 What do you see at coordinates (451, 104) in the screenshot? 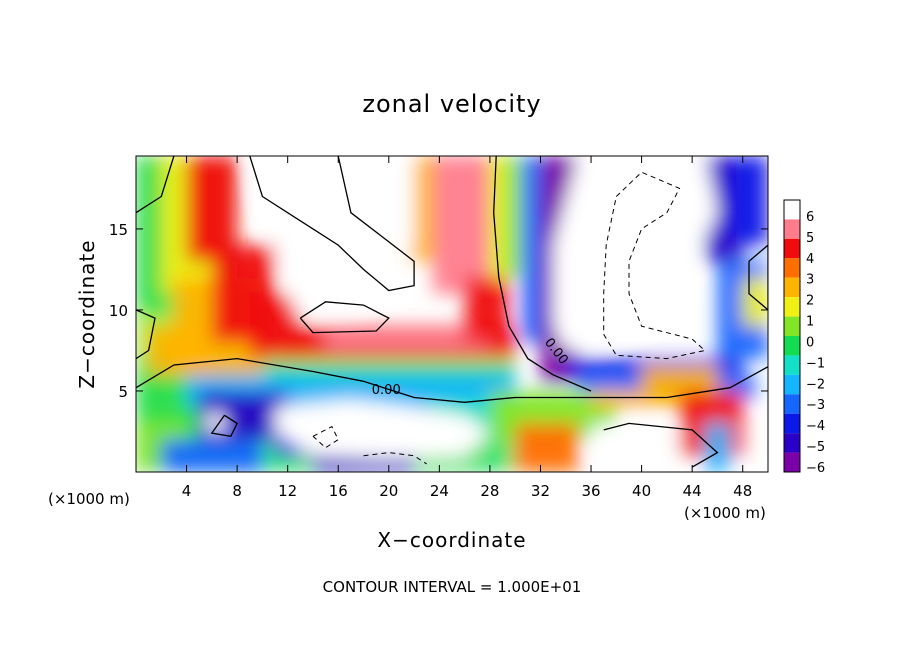
I see `chart-title: zonal velocity` at bounding box center [451, 104].